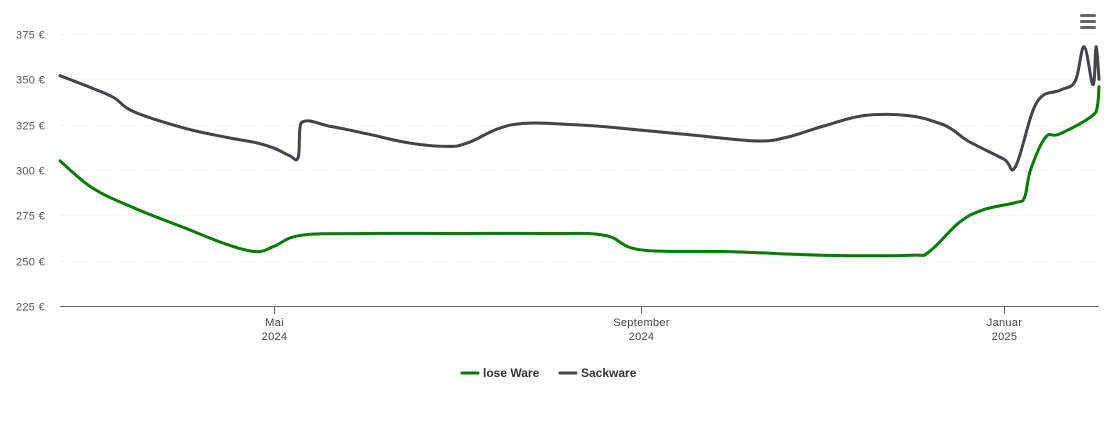 The image size is (1110, 423). What do you see at coordinates (274, 323) in the screenshot?
I see `x-tick-label: Mai` at bounding box center [274, 323].